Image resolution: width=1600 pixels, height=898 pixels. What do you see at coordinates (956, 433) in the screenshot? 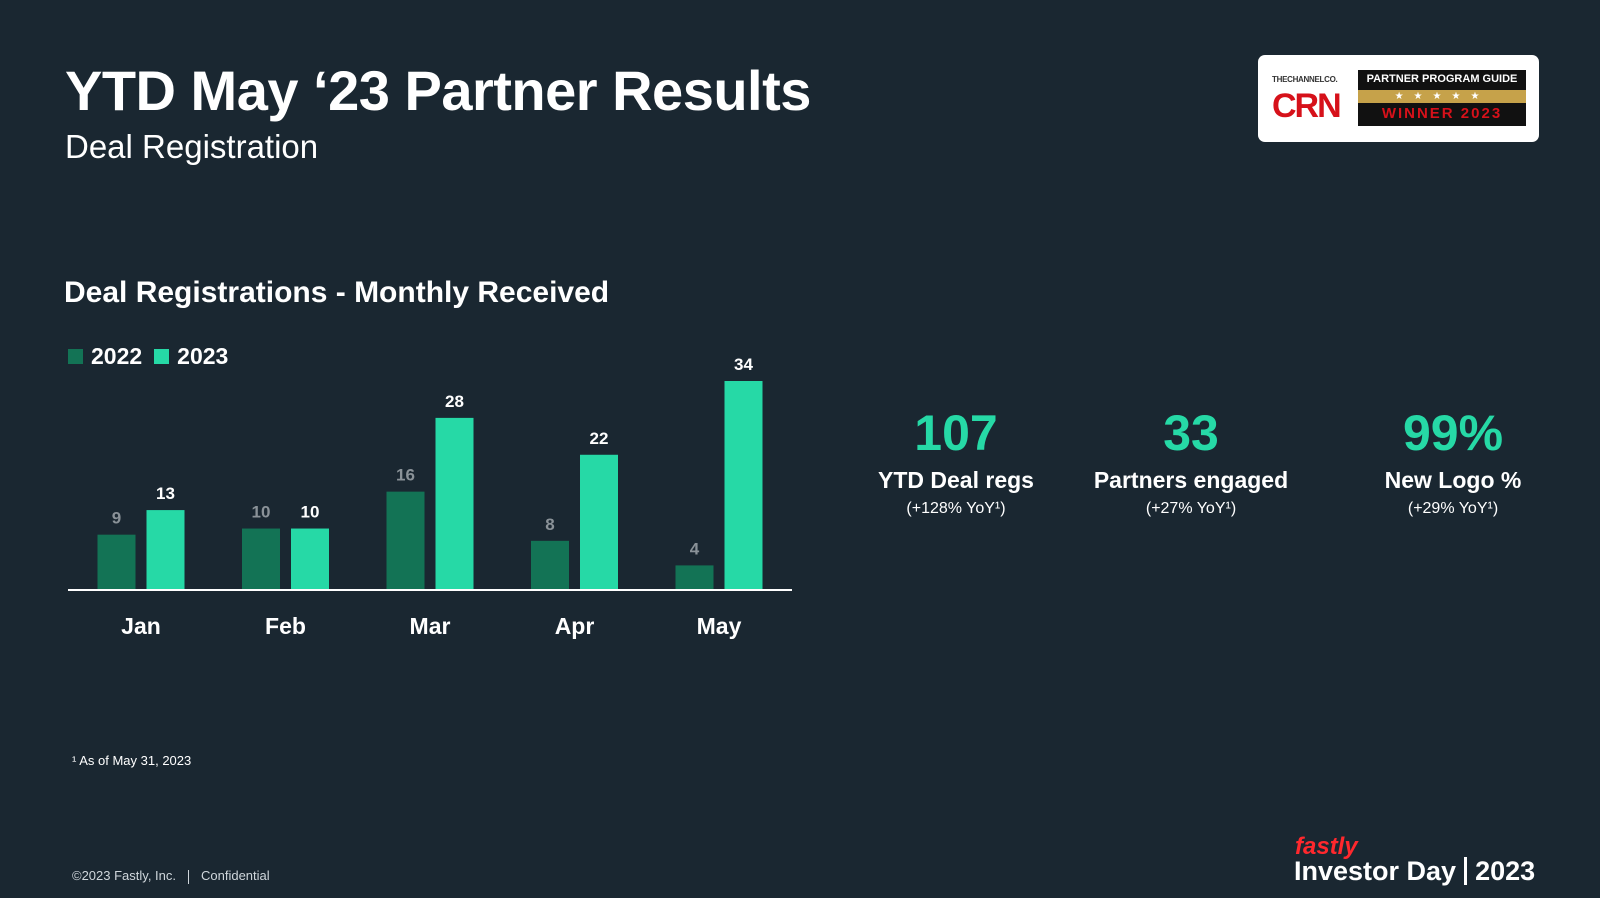
I see `stat-value: 107` at bounding box center [956, 433].